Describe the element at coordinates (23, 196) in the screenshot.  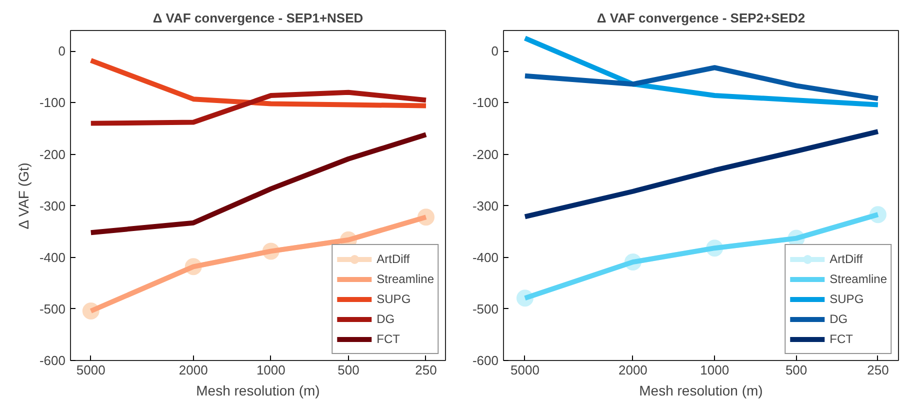
I see `y-axis-title: Δ VAF (Gt)` at that location.